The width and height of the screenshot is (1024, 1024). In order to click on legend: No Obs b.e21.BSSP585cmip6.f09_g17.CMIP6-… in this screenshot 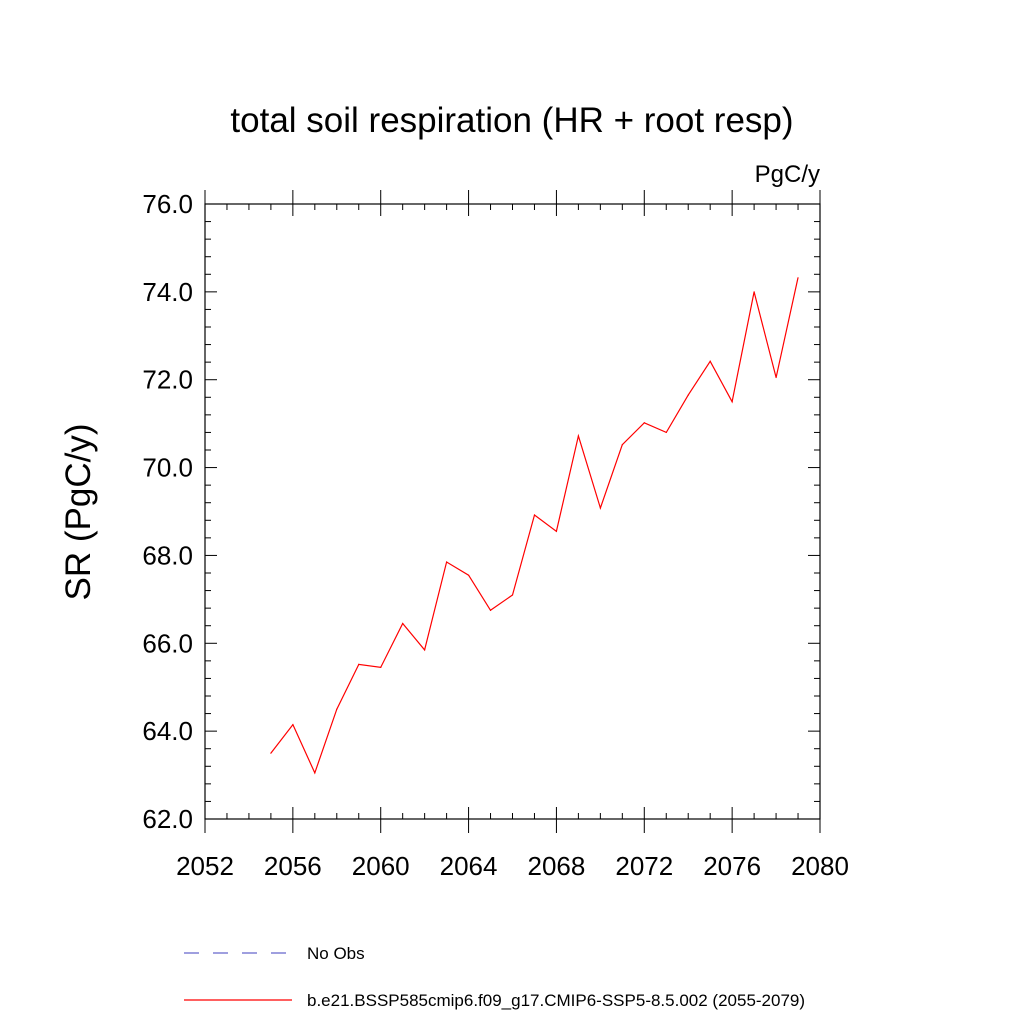, I will do `click(494, 977)`.